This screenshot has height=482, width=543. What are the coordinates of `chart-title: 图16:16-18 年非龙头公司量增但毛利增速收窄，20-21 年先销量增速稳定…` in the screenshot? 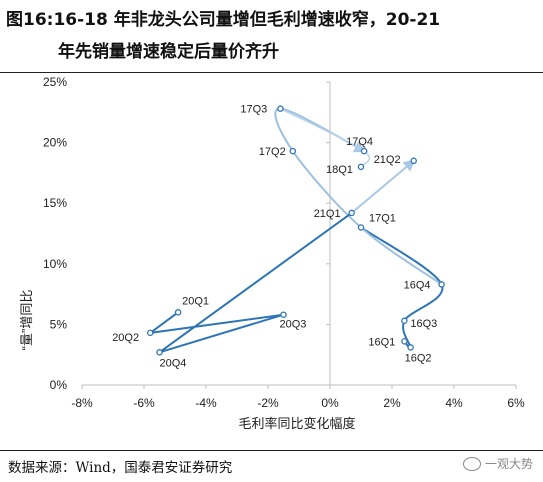 It's located at (272, 36).